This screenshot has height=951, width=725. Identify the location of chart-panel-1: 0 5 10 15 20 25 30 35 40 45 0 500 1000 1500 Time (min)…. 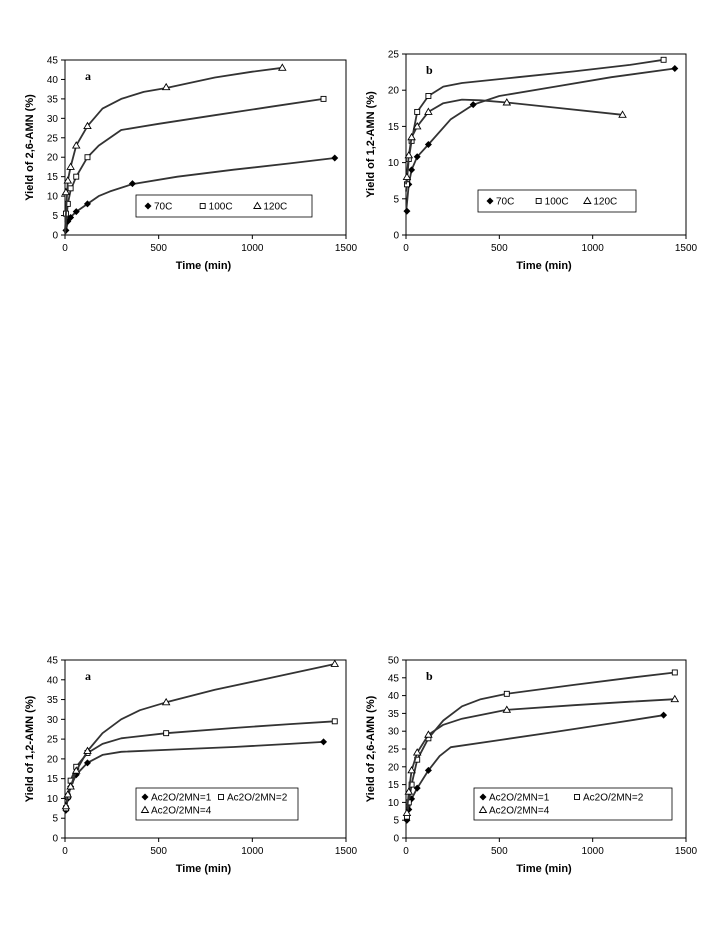
(191, 164).